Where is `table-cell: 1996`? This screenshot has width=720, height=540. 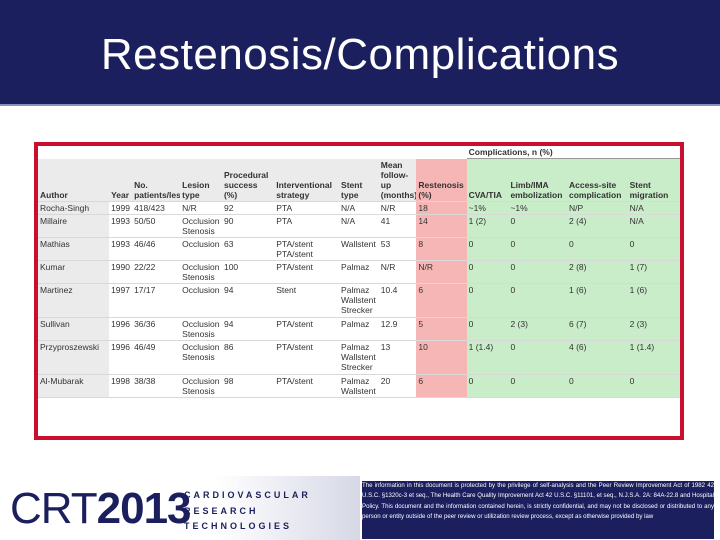 table-cell: 1996 is located at coordinates (121, 329).